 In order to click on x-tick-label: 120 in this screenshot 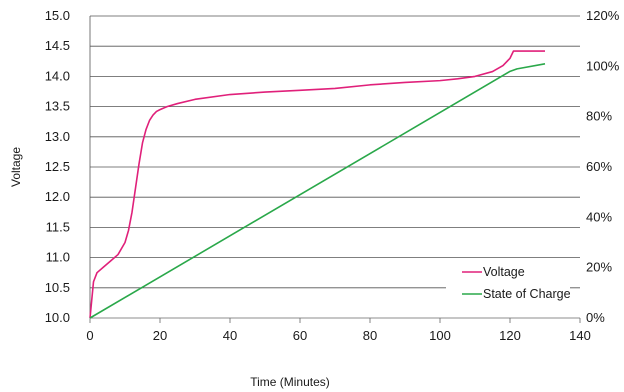, I will do `click(510, 335)`.